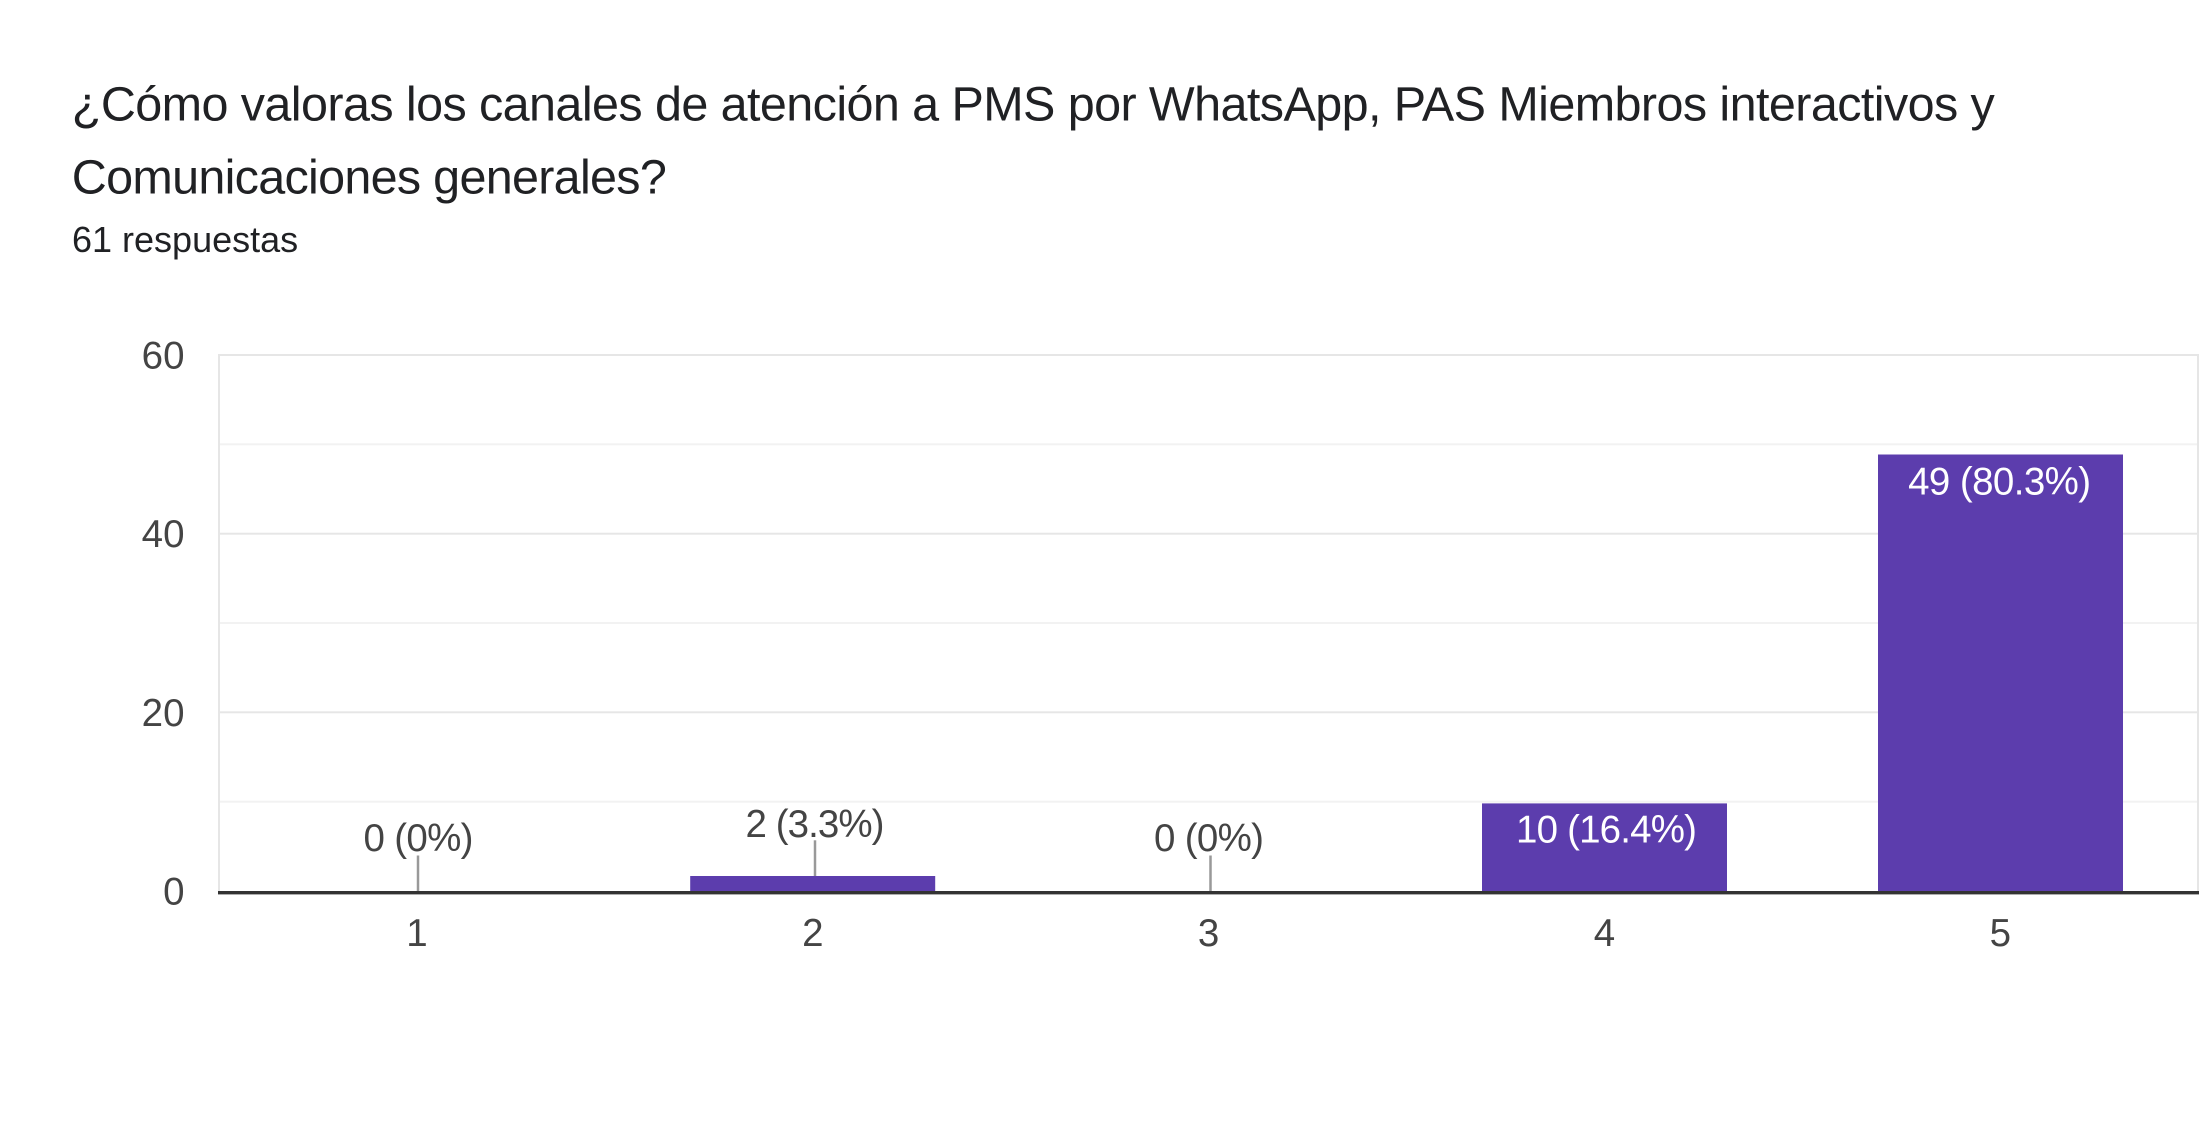 The image size is (2199, 1121). What do you see at coordinates (1208, 933) in the screenshot?
I see `svg-text: 3` at bounding box center [1208, 933].